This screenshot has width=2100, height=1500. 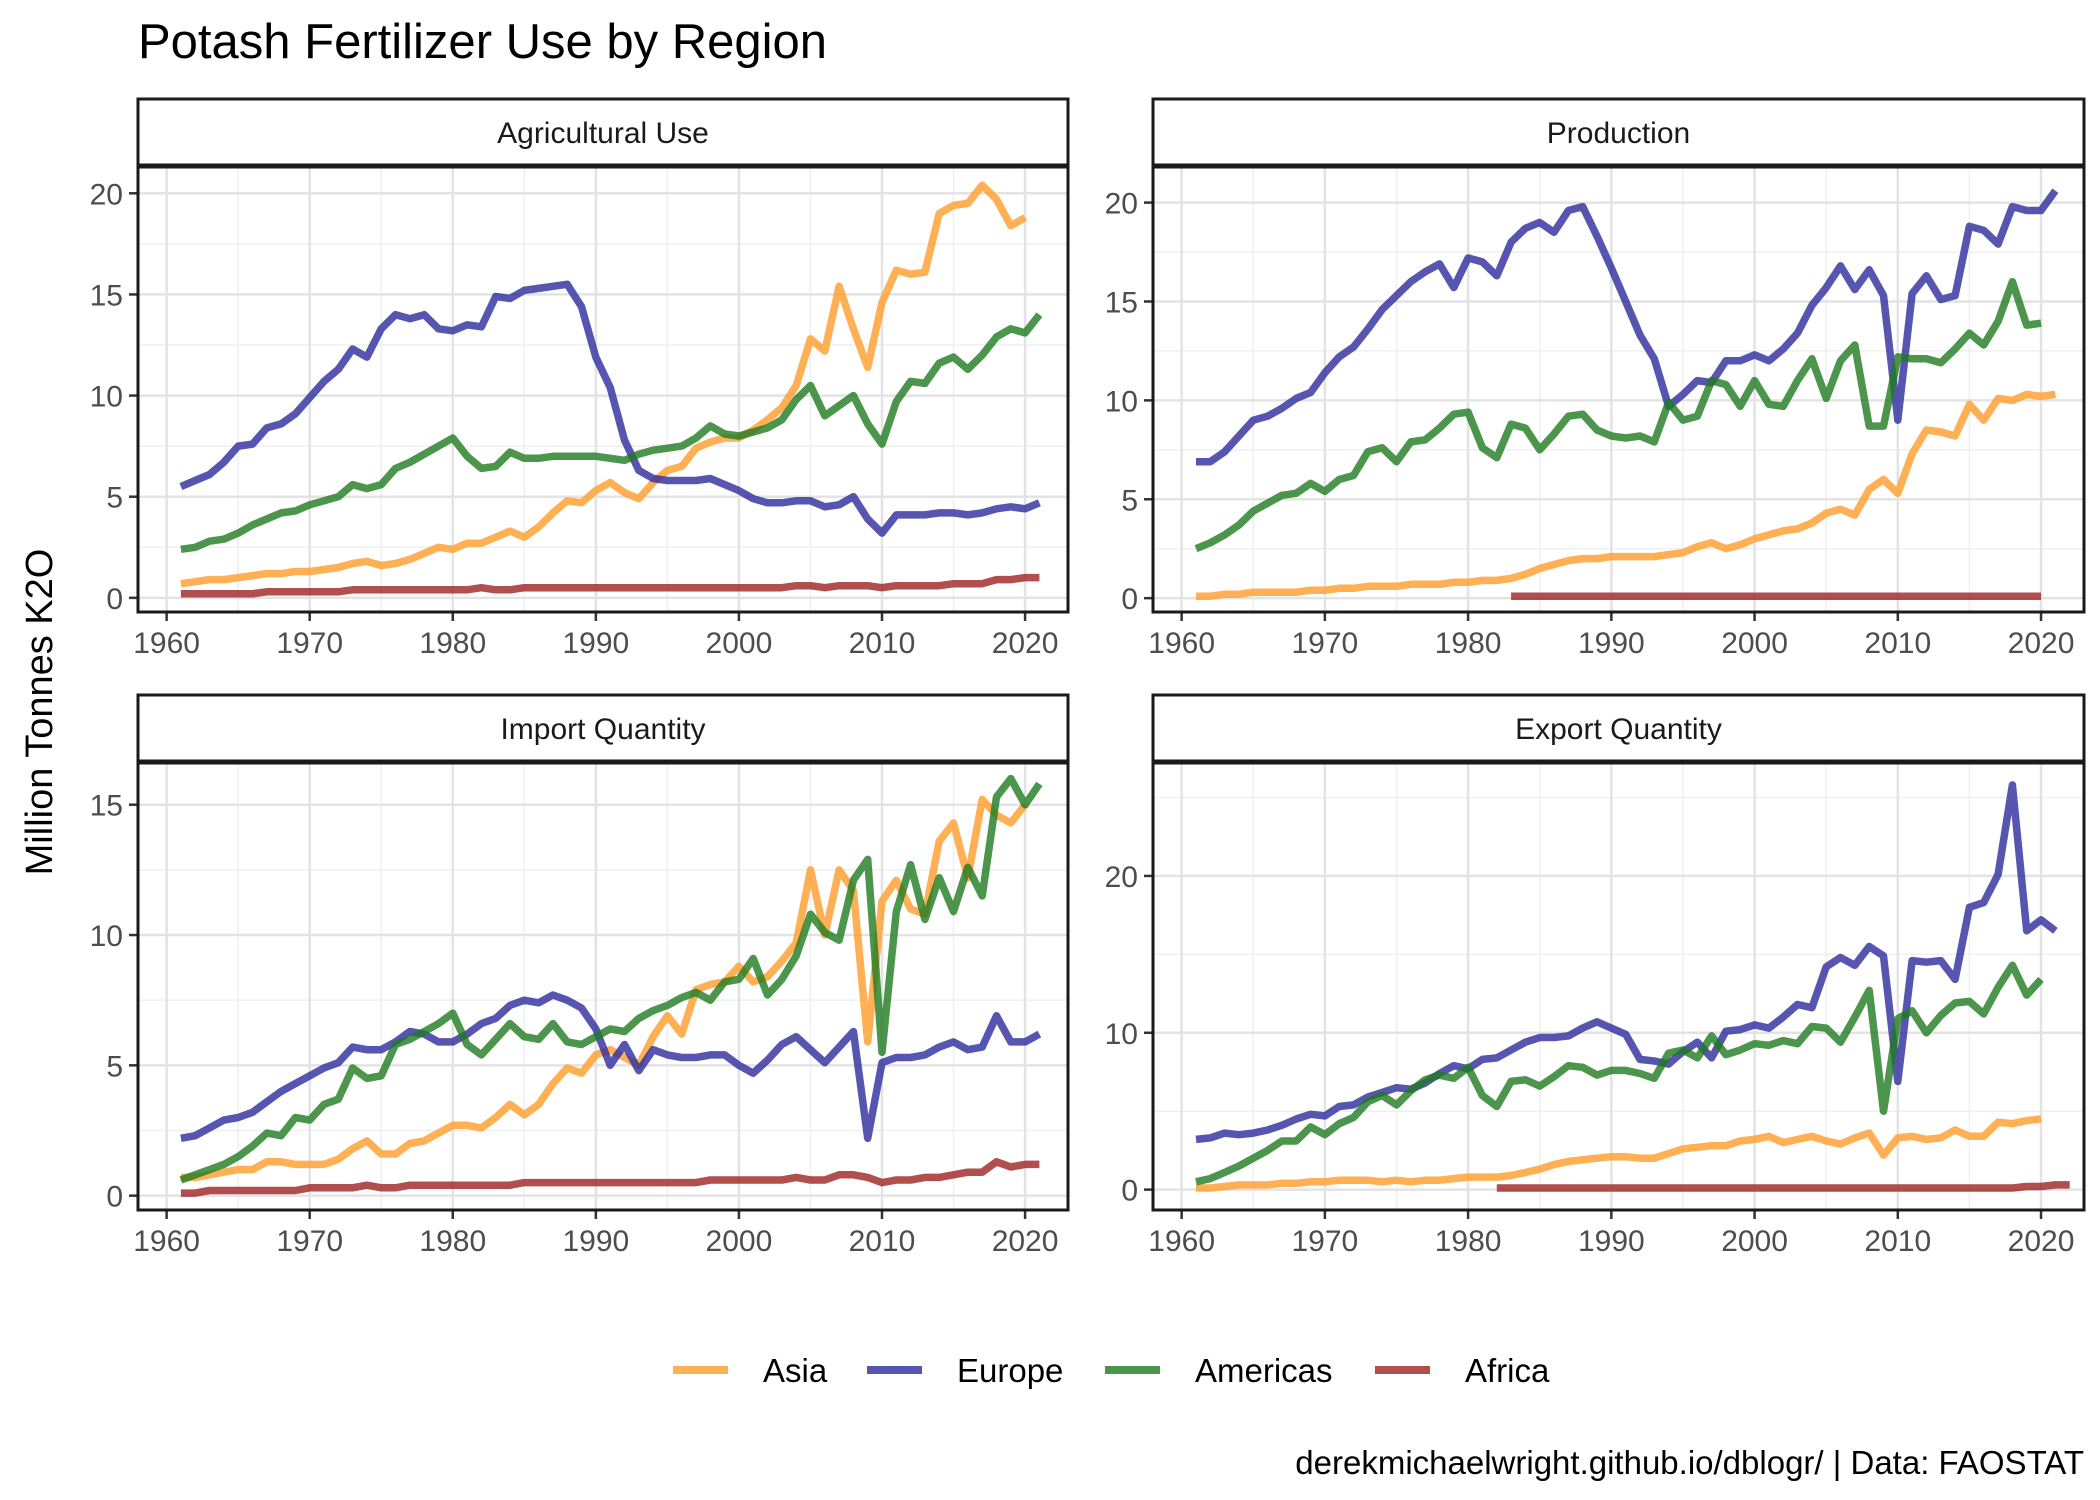 What do you see at coordinates (750, 1370) in the screenshot?
I see `legend-item-asia: Asia` at bounding box center [750, 1370].